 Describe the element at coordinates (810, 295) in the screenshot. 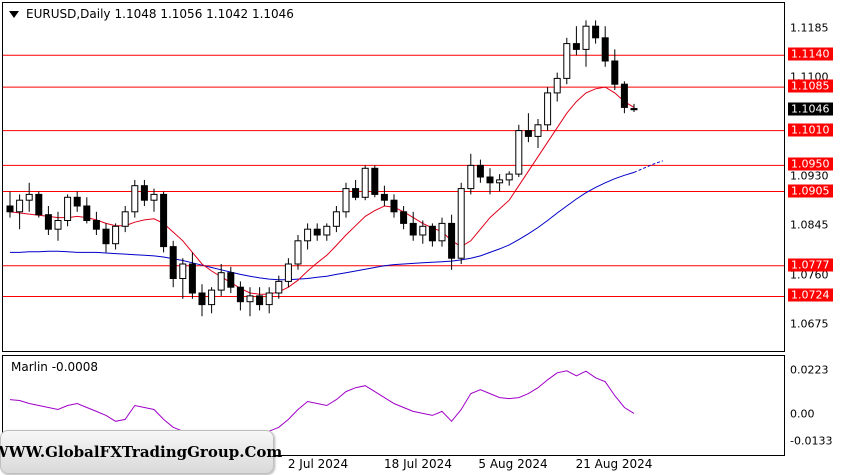

I see `level-price-label: 1.0724` at that location.